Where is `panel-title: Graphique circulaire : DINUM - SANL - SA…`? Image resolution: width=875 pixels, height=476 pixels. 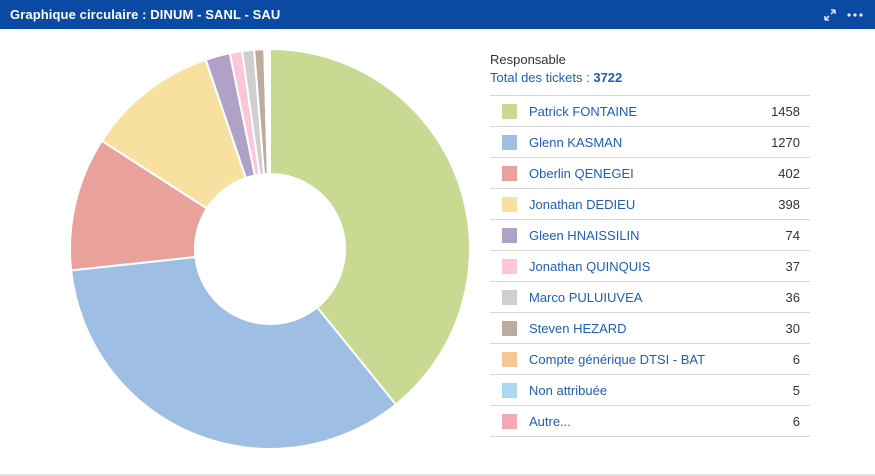 panel-title: Graphique circulaire : DINUM - SANL - SA… is located at coordinates (145, 14).